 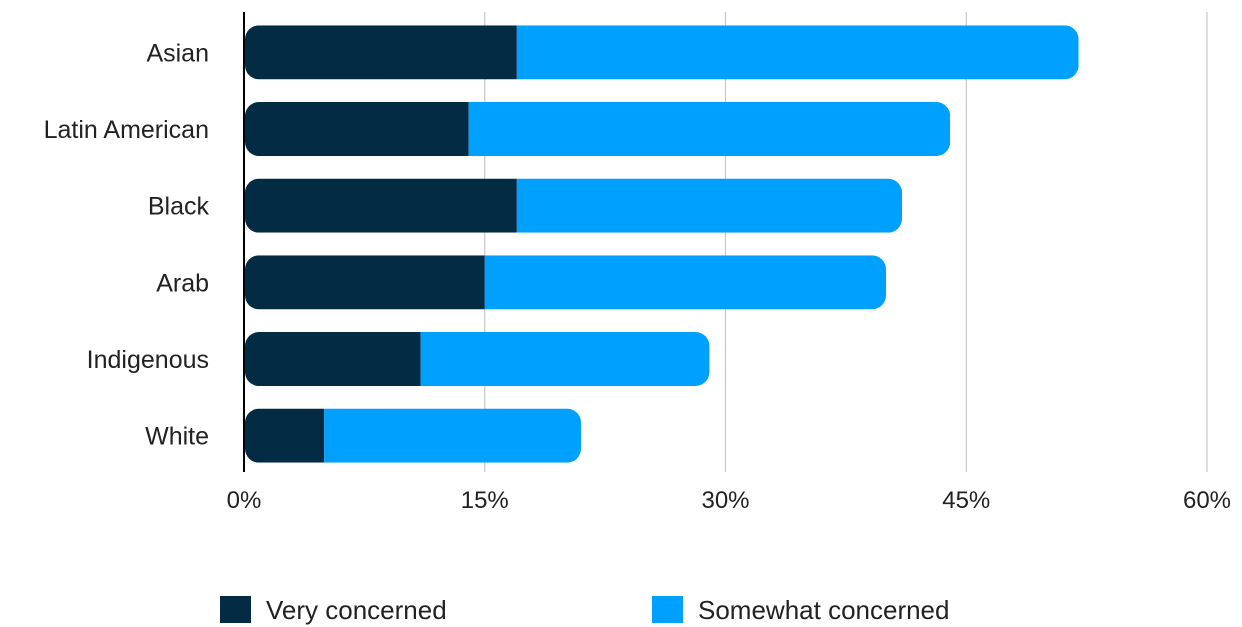 I want to click on bar-group-white, so click(x=413, y=435).